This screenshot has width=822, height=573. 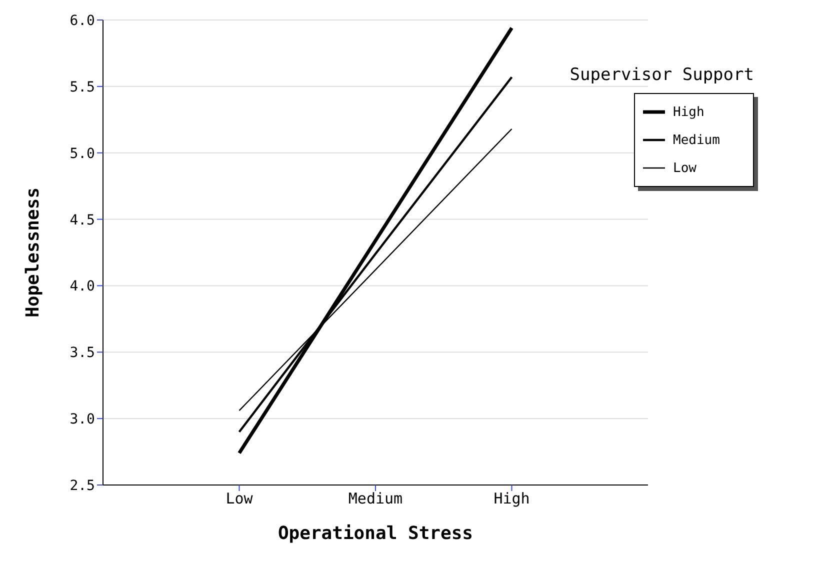 What do you see at coordinates (512, 499) in the screenshot?
I see `x-tick-label: High` at bounding box center [512, 499].